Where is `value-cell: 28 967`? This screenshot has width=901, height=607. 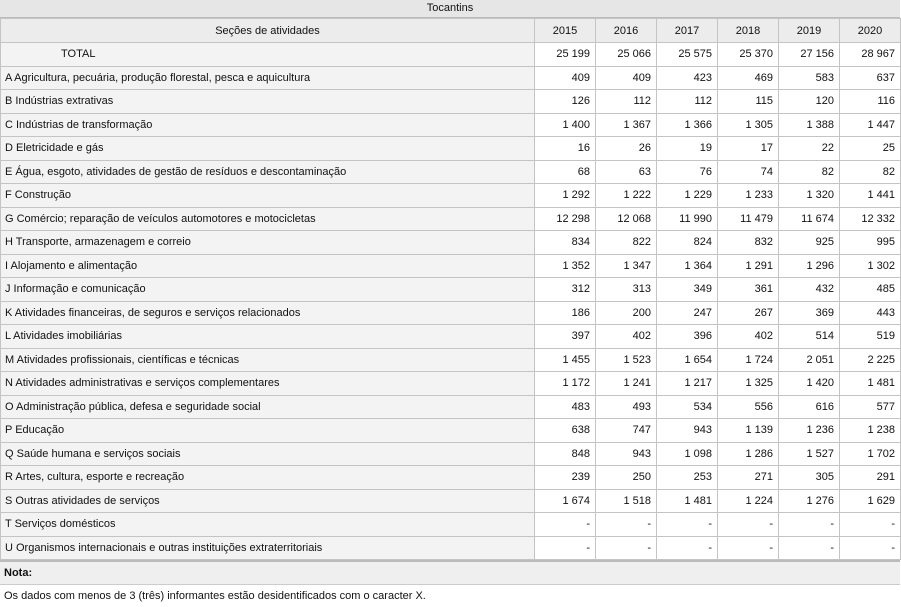
value-cell: 28 967 is located at coordinates (870, 54).